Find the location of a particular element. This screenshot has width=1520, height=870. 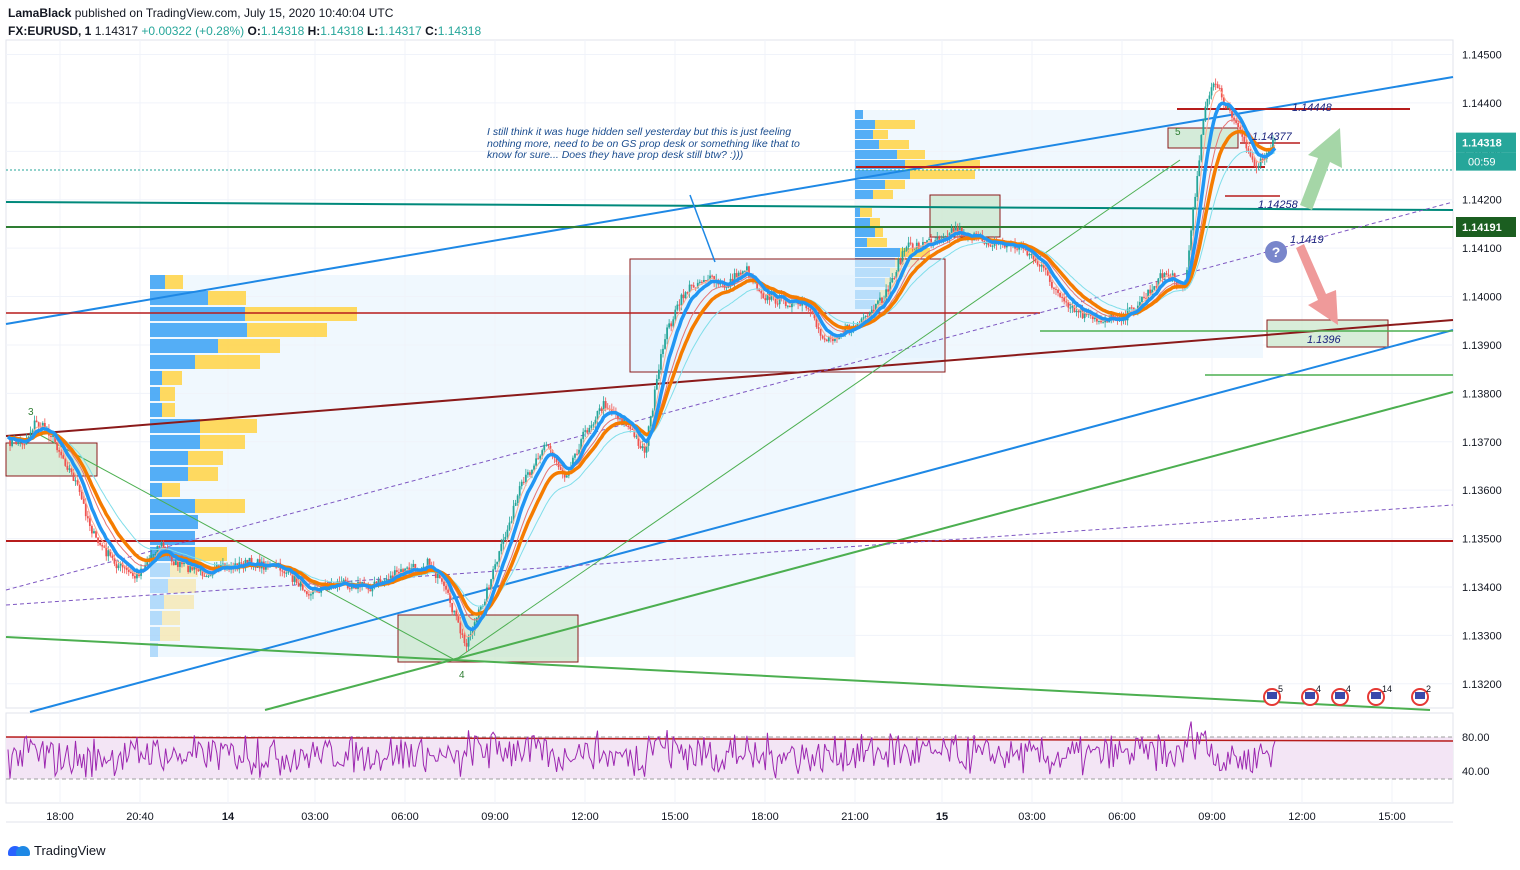

y-tick-label: 1.13200 is located at coordinates (1482, 685).